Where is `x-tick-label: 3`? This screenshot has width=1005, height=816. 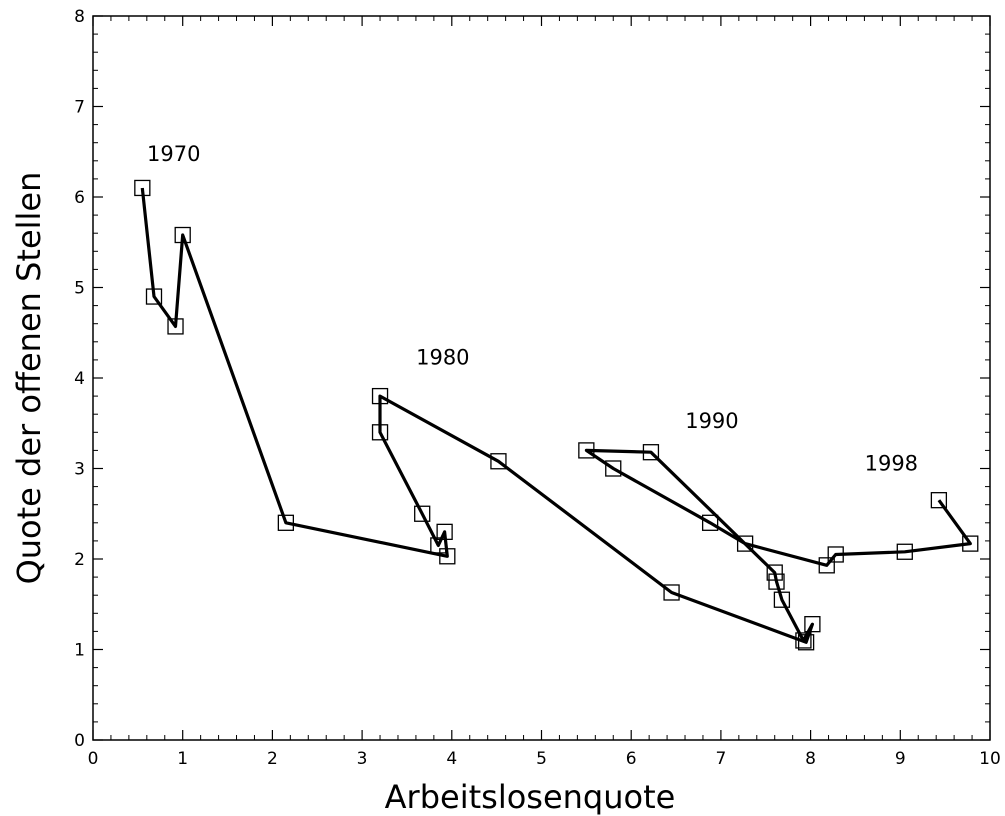
x-tick-label: 3 is located at coordinates (362, 759).